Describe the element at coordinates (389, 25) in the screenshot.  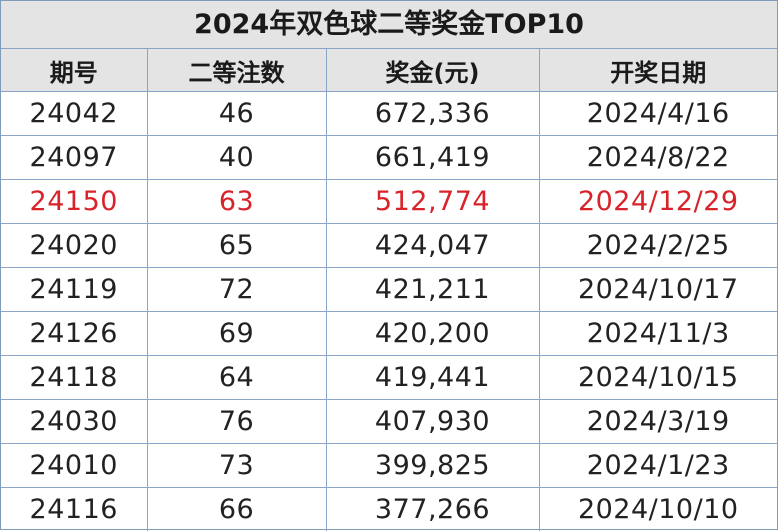
I see `table-title: 2024年双色球二等奖金TOP10` at that location.